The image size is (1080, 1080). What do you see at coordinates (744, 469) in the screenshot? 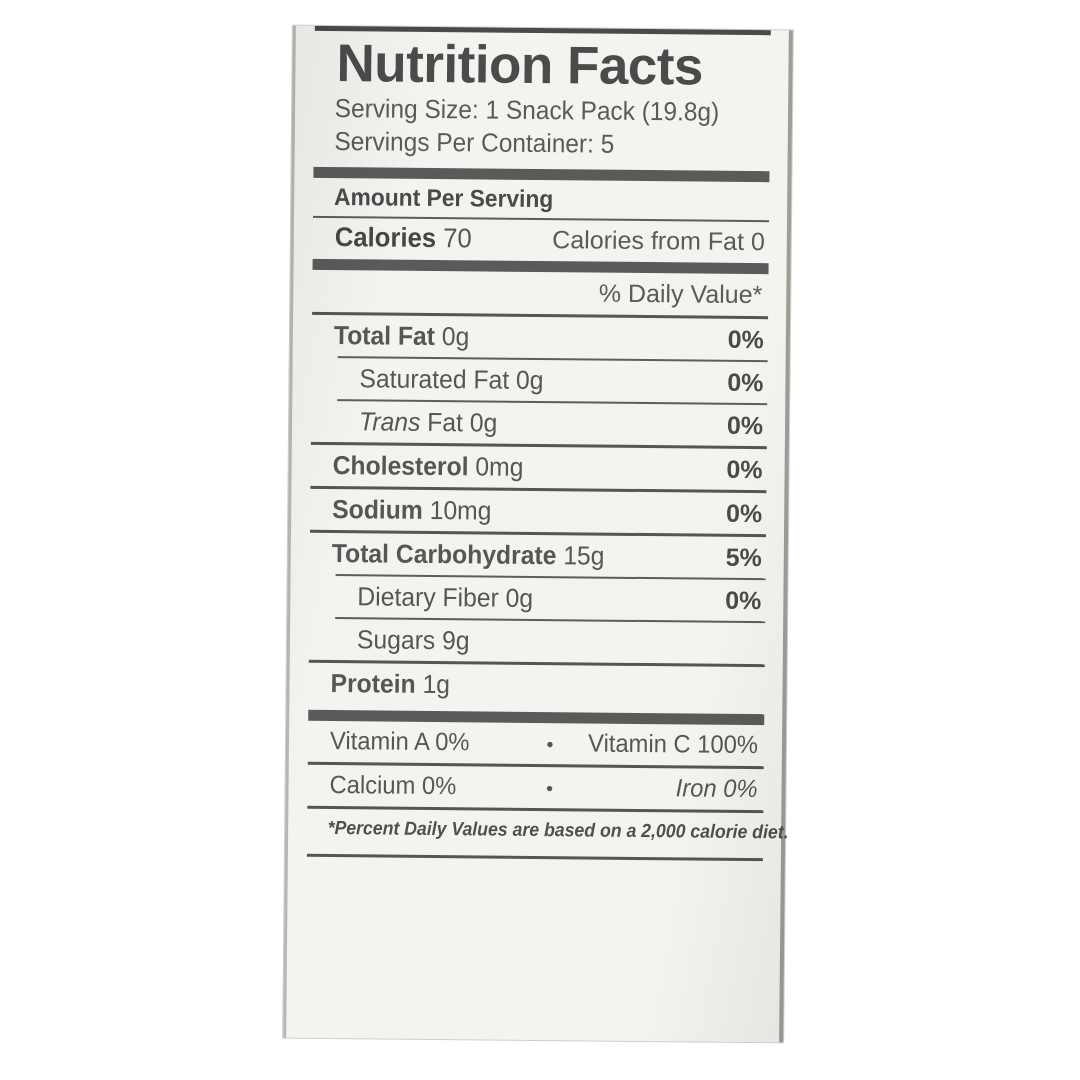
I see `cholesterol-dv: 0%` at bounding box center [744, 469].